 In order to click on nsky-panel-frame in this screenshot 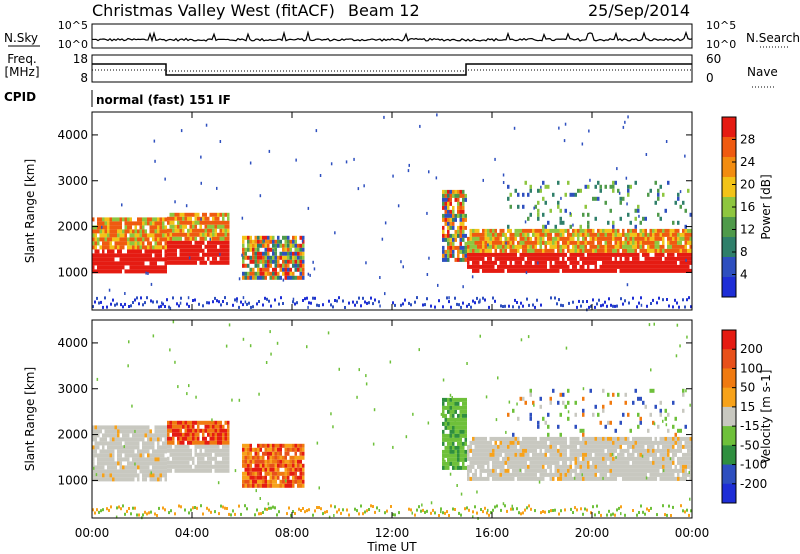, I will do `click(392, 36)`.